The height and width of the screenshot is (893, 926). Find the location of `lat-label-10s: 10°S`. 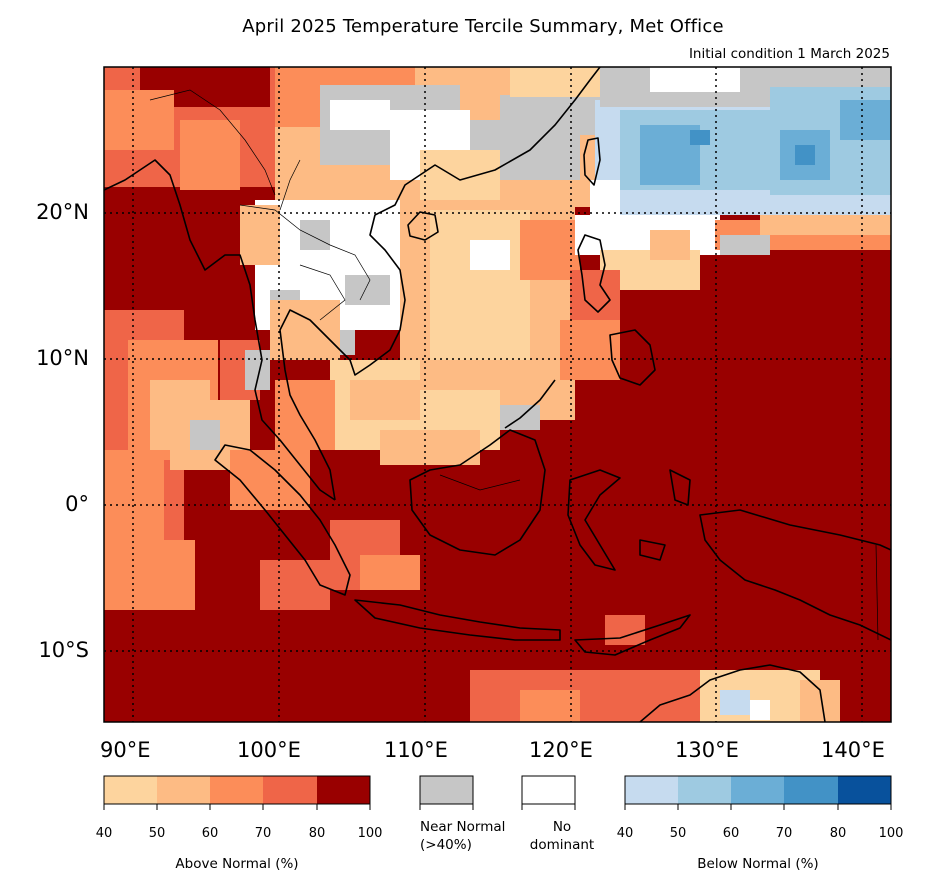

lat-label-10s: 10°S is located at coordinates (63, 650).